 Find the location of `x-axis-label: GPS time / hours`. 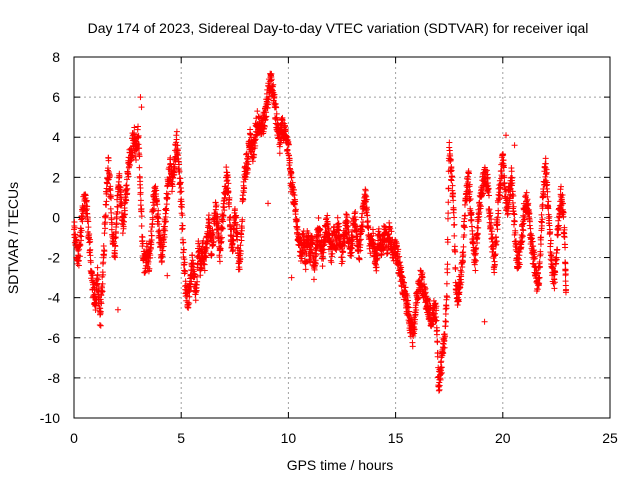

x-axis-label: GPS time / hours is located at coordinates (340, 465).